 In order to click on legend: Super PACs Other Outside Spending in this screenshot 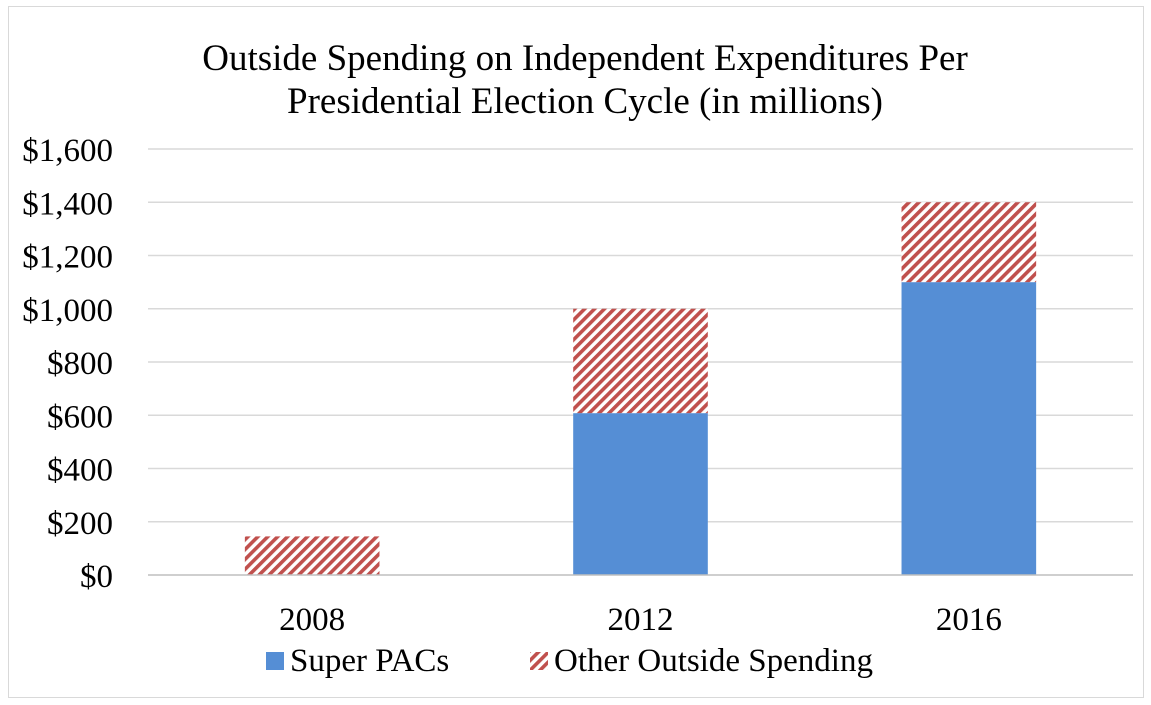, I will do `click(569, 661)`.